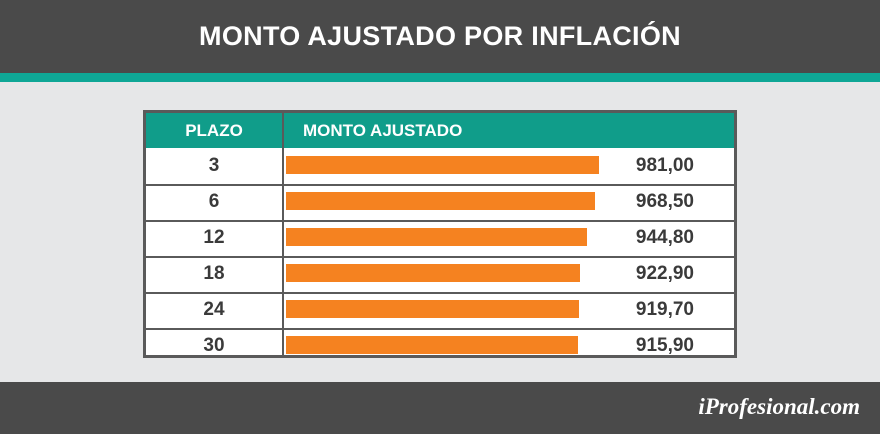 Image resolution: width=880 pixels, height=434 pixels. I want to click on table-row: 6 968,50, so click(440, 203).